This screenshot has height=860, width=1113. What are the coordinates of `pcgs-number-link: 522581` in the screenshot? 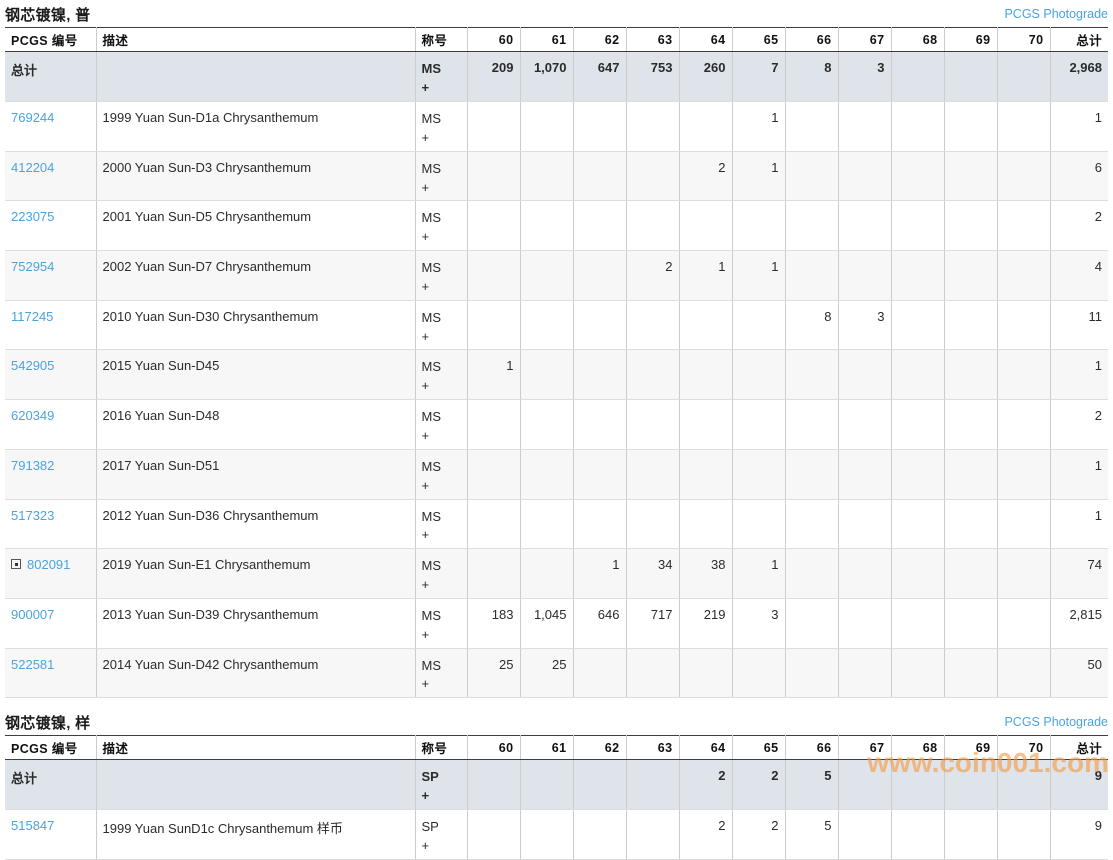 It's located at (33, 664).